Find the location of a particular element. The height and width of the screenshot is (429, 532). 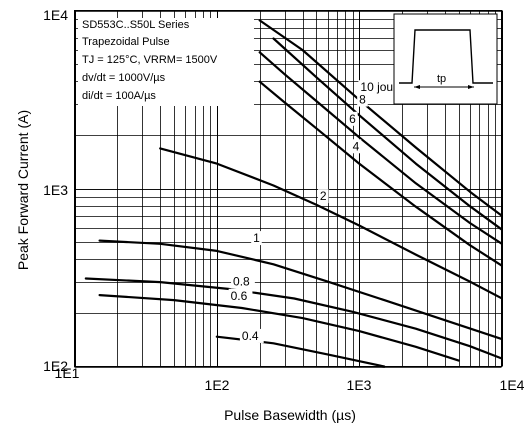

pulse-inset: tp is located at coordinates (445, 59).